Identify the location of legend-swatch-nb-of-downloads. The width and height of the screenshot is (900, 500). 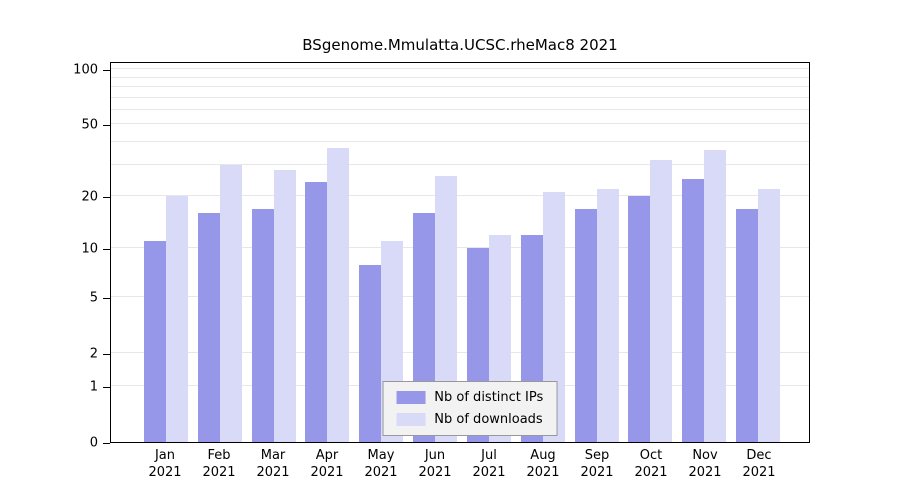
(411, 419).